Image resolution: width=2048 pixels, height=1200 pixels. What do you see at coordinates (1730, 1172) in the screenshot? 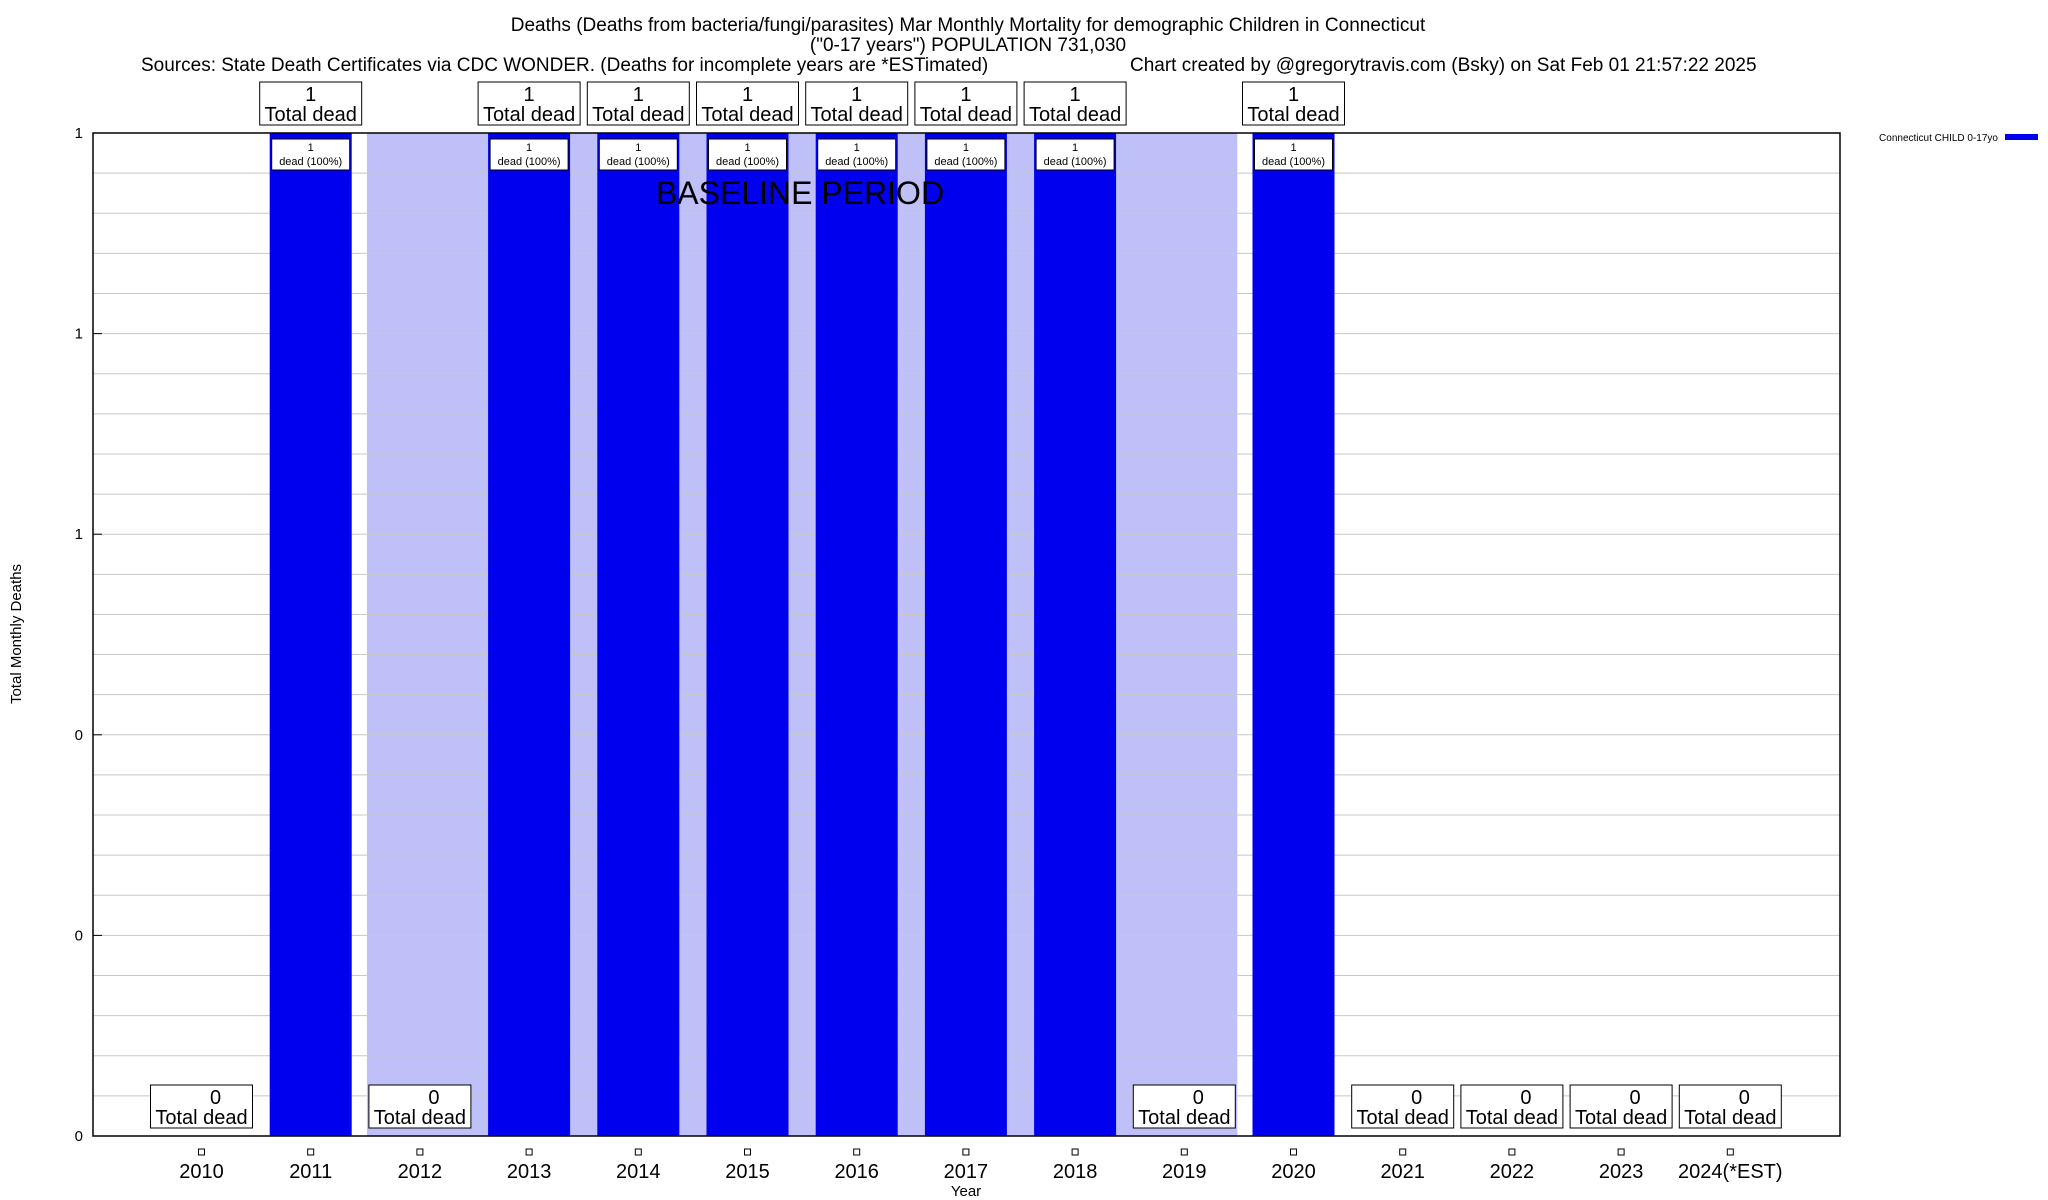
I see `x-tick-label: 2024(*EST)` at bounding box center [1730, 1172].